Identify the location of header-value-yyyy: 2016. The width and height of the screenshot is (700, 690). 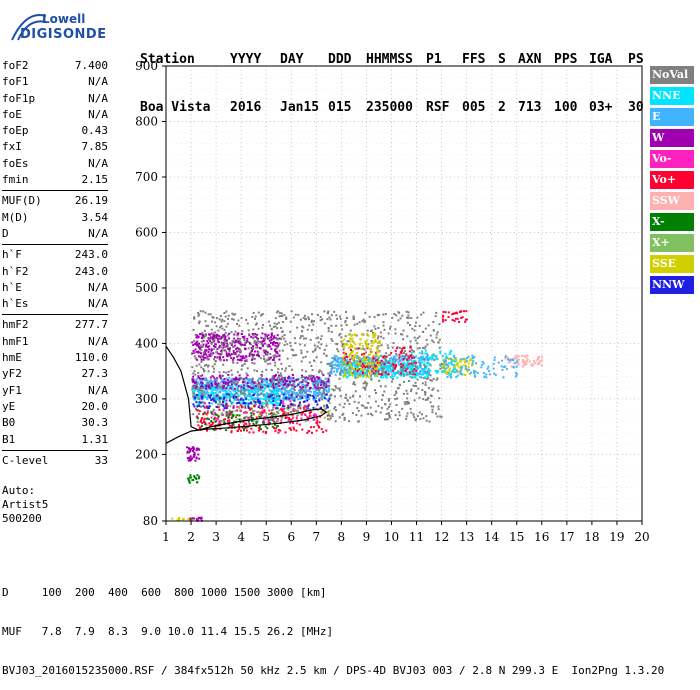
(246, 107).